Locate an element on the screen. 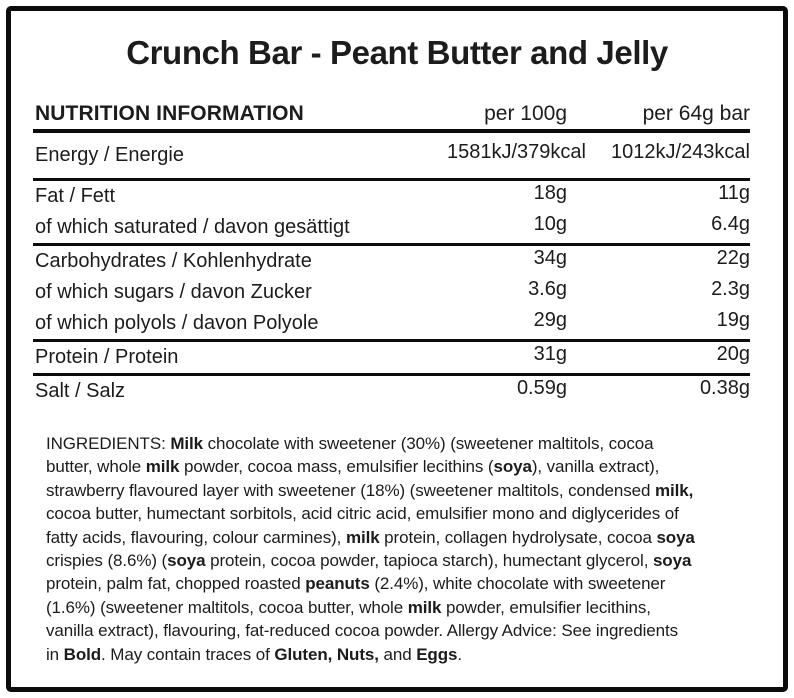 This screenshot has height=698, width=794. table-row: Protein / Protein 31g 20g is located at coordinates (391, 357).